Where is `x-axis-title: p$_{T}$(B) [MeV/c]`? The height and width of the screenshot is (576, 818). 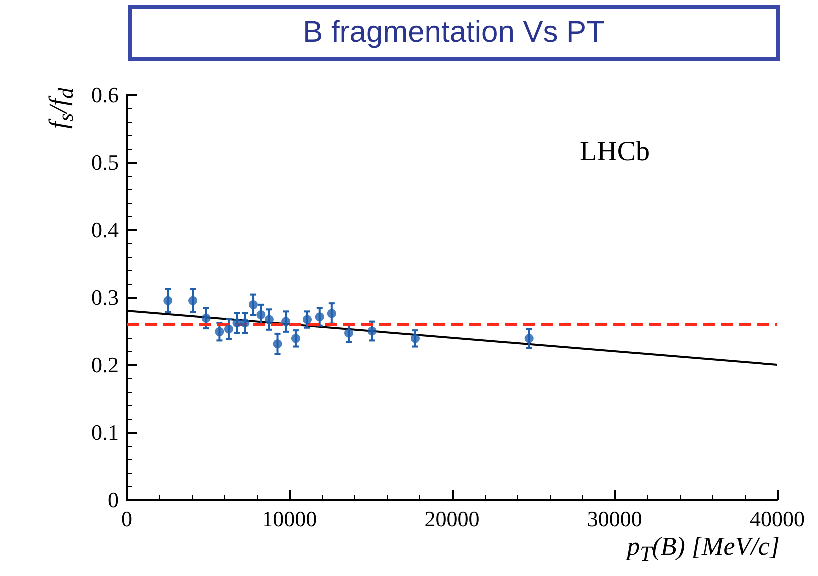 x-axis-title: p$_{T}$(B) [MeV/c] is located at coordinates (703, 550).